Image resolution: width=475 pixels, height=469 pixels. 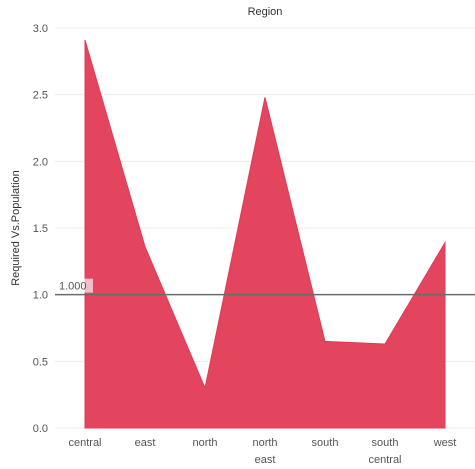 I want to click on x-tick-label: west, so click(x=445, y=443).